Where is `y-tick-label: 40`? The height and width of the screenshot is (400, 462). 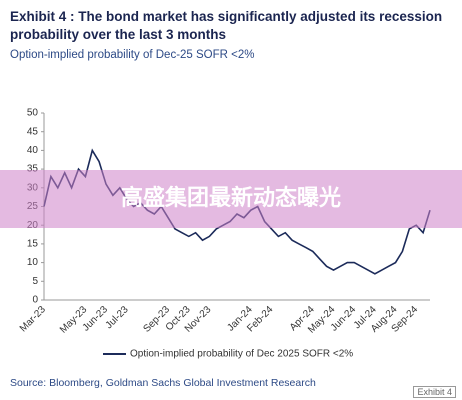 y-tick-label: 40 is located at coordinates (33, 150).